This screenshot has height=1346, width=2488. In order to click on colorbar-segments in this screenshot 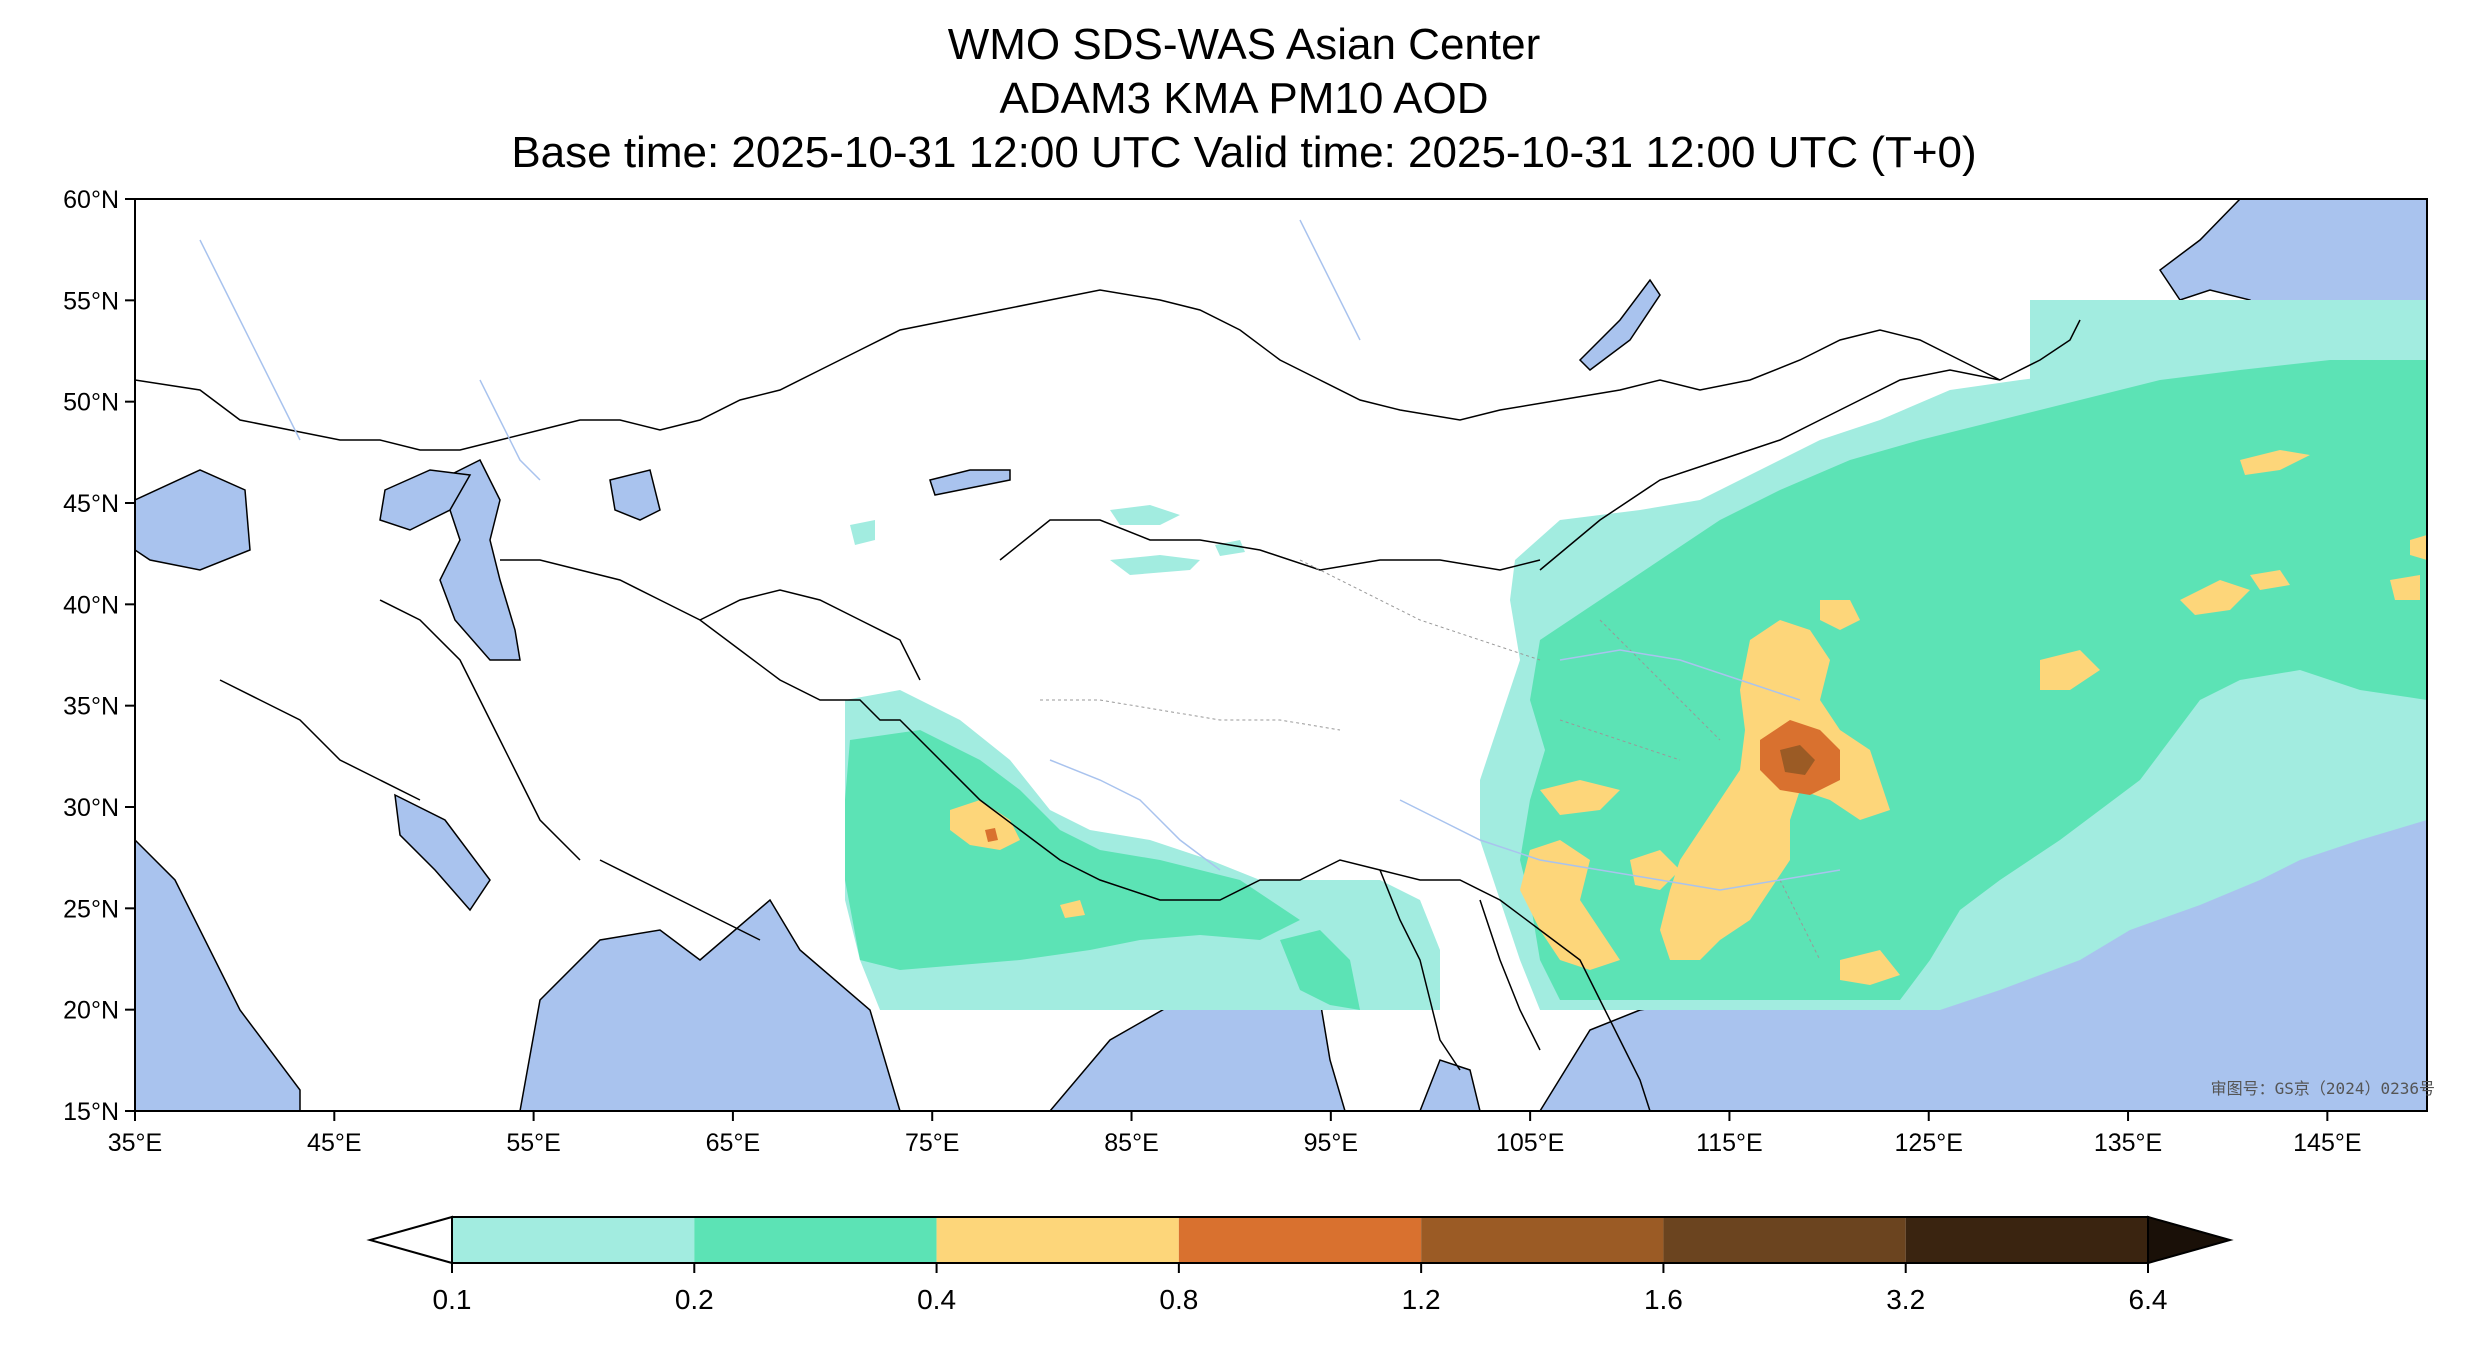, I will do `click(1300, 1240)`.